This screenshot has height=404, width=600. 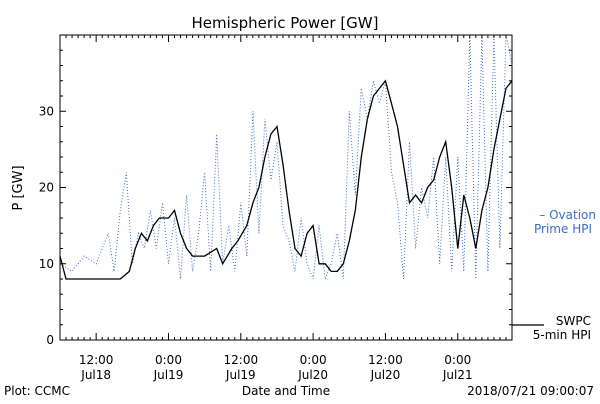 What do you see at coordinates (285, 23) in the screenshot?
I see `chart-title: Hemispheric Power [GW]` at bounding box center [285, 23].